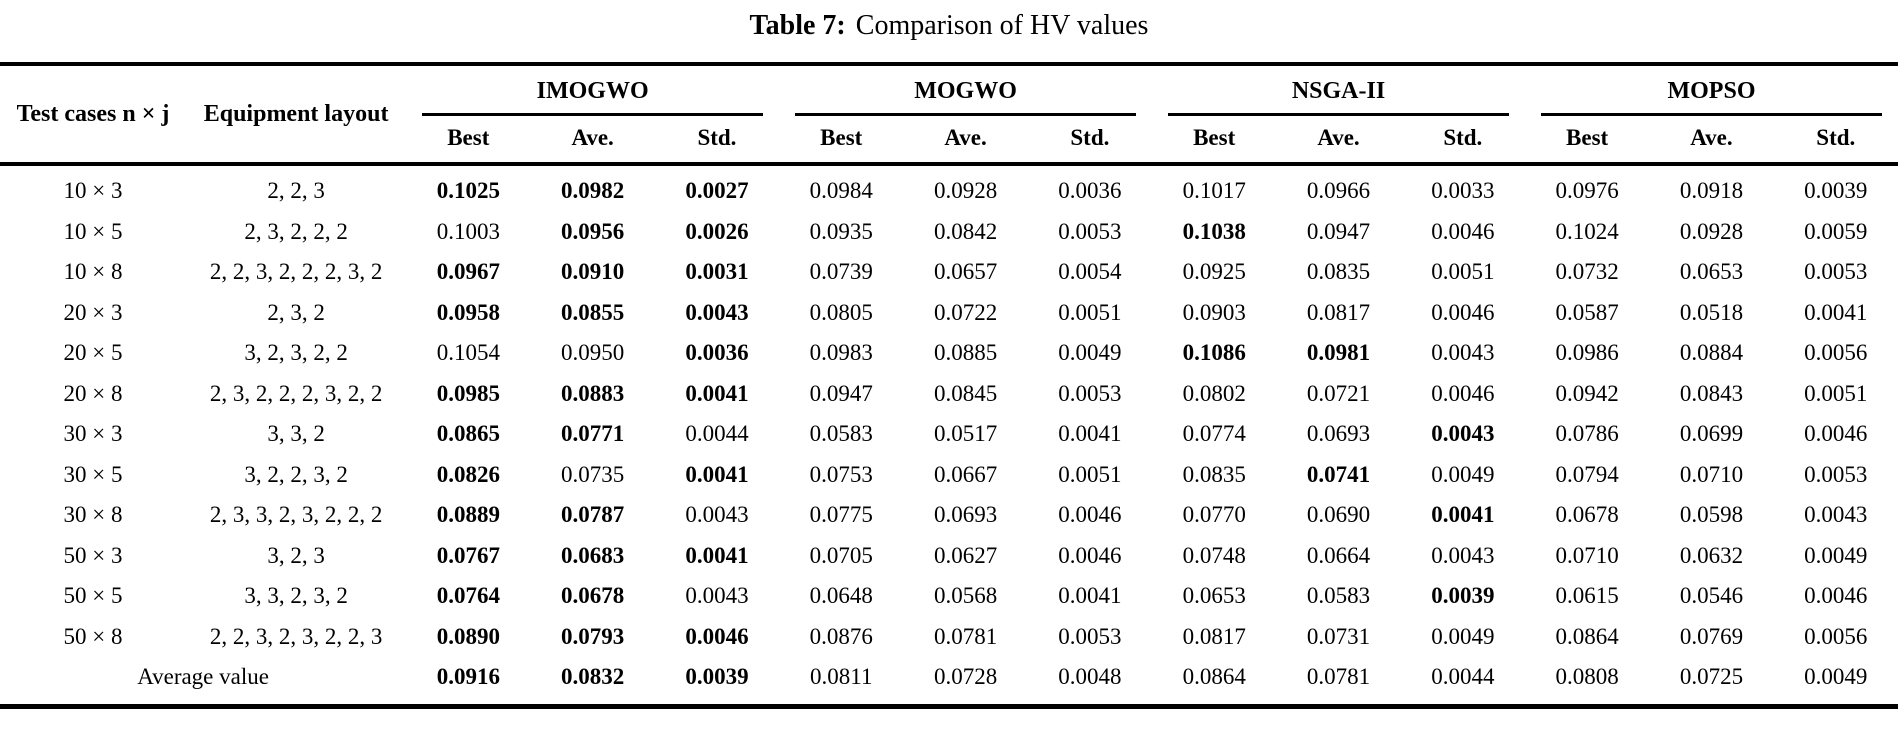 The image size is (1898, 752). Describe the element at coordinates (468, 352) in the screenshot. I see `value-cell: 0.1054` at that location.